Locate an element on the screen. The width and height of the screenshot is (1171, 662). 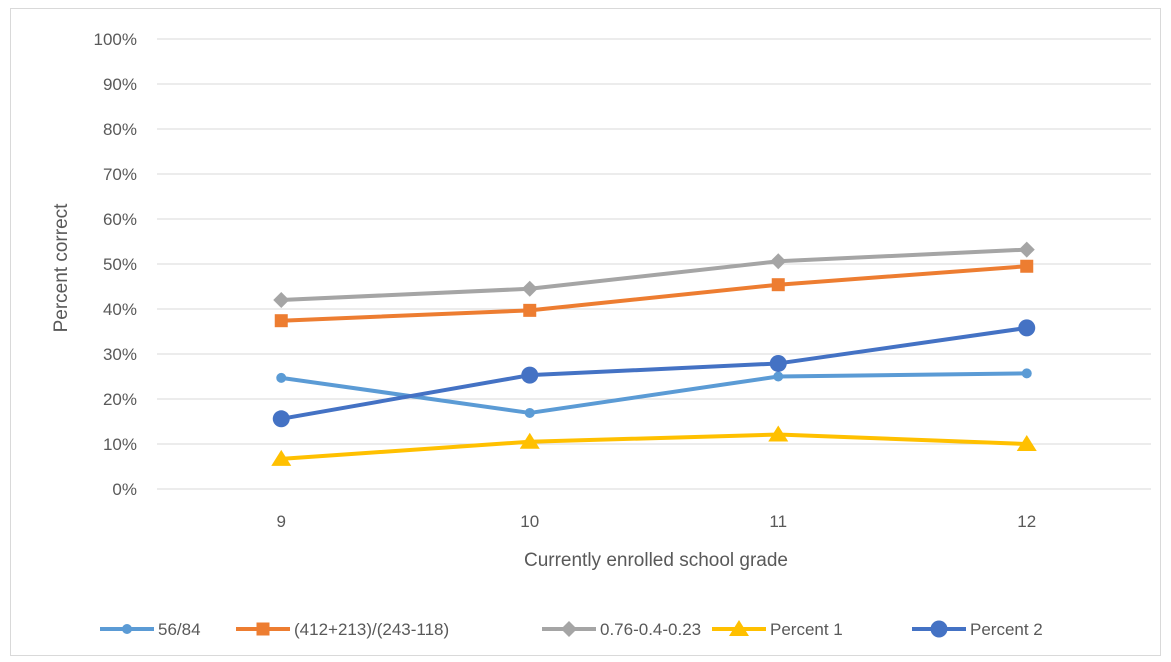
legend-item: 0.76-0.4-0.23 is located at coordinates (621, 629).